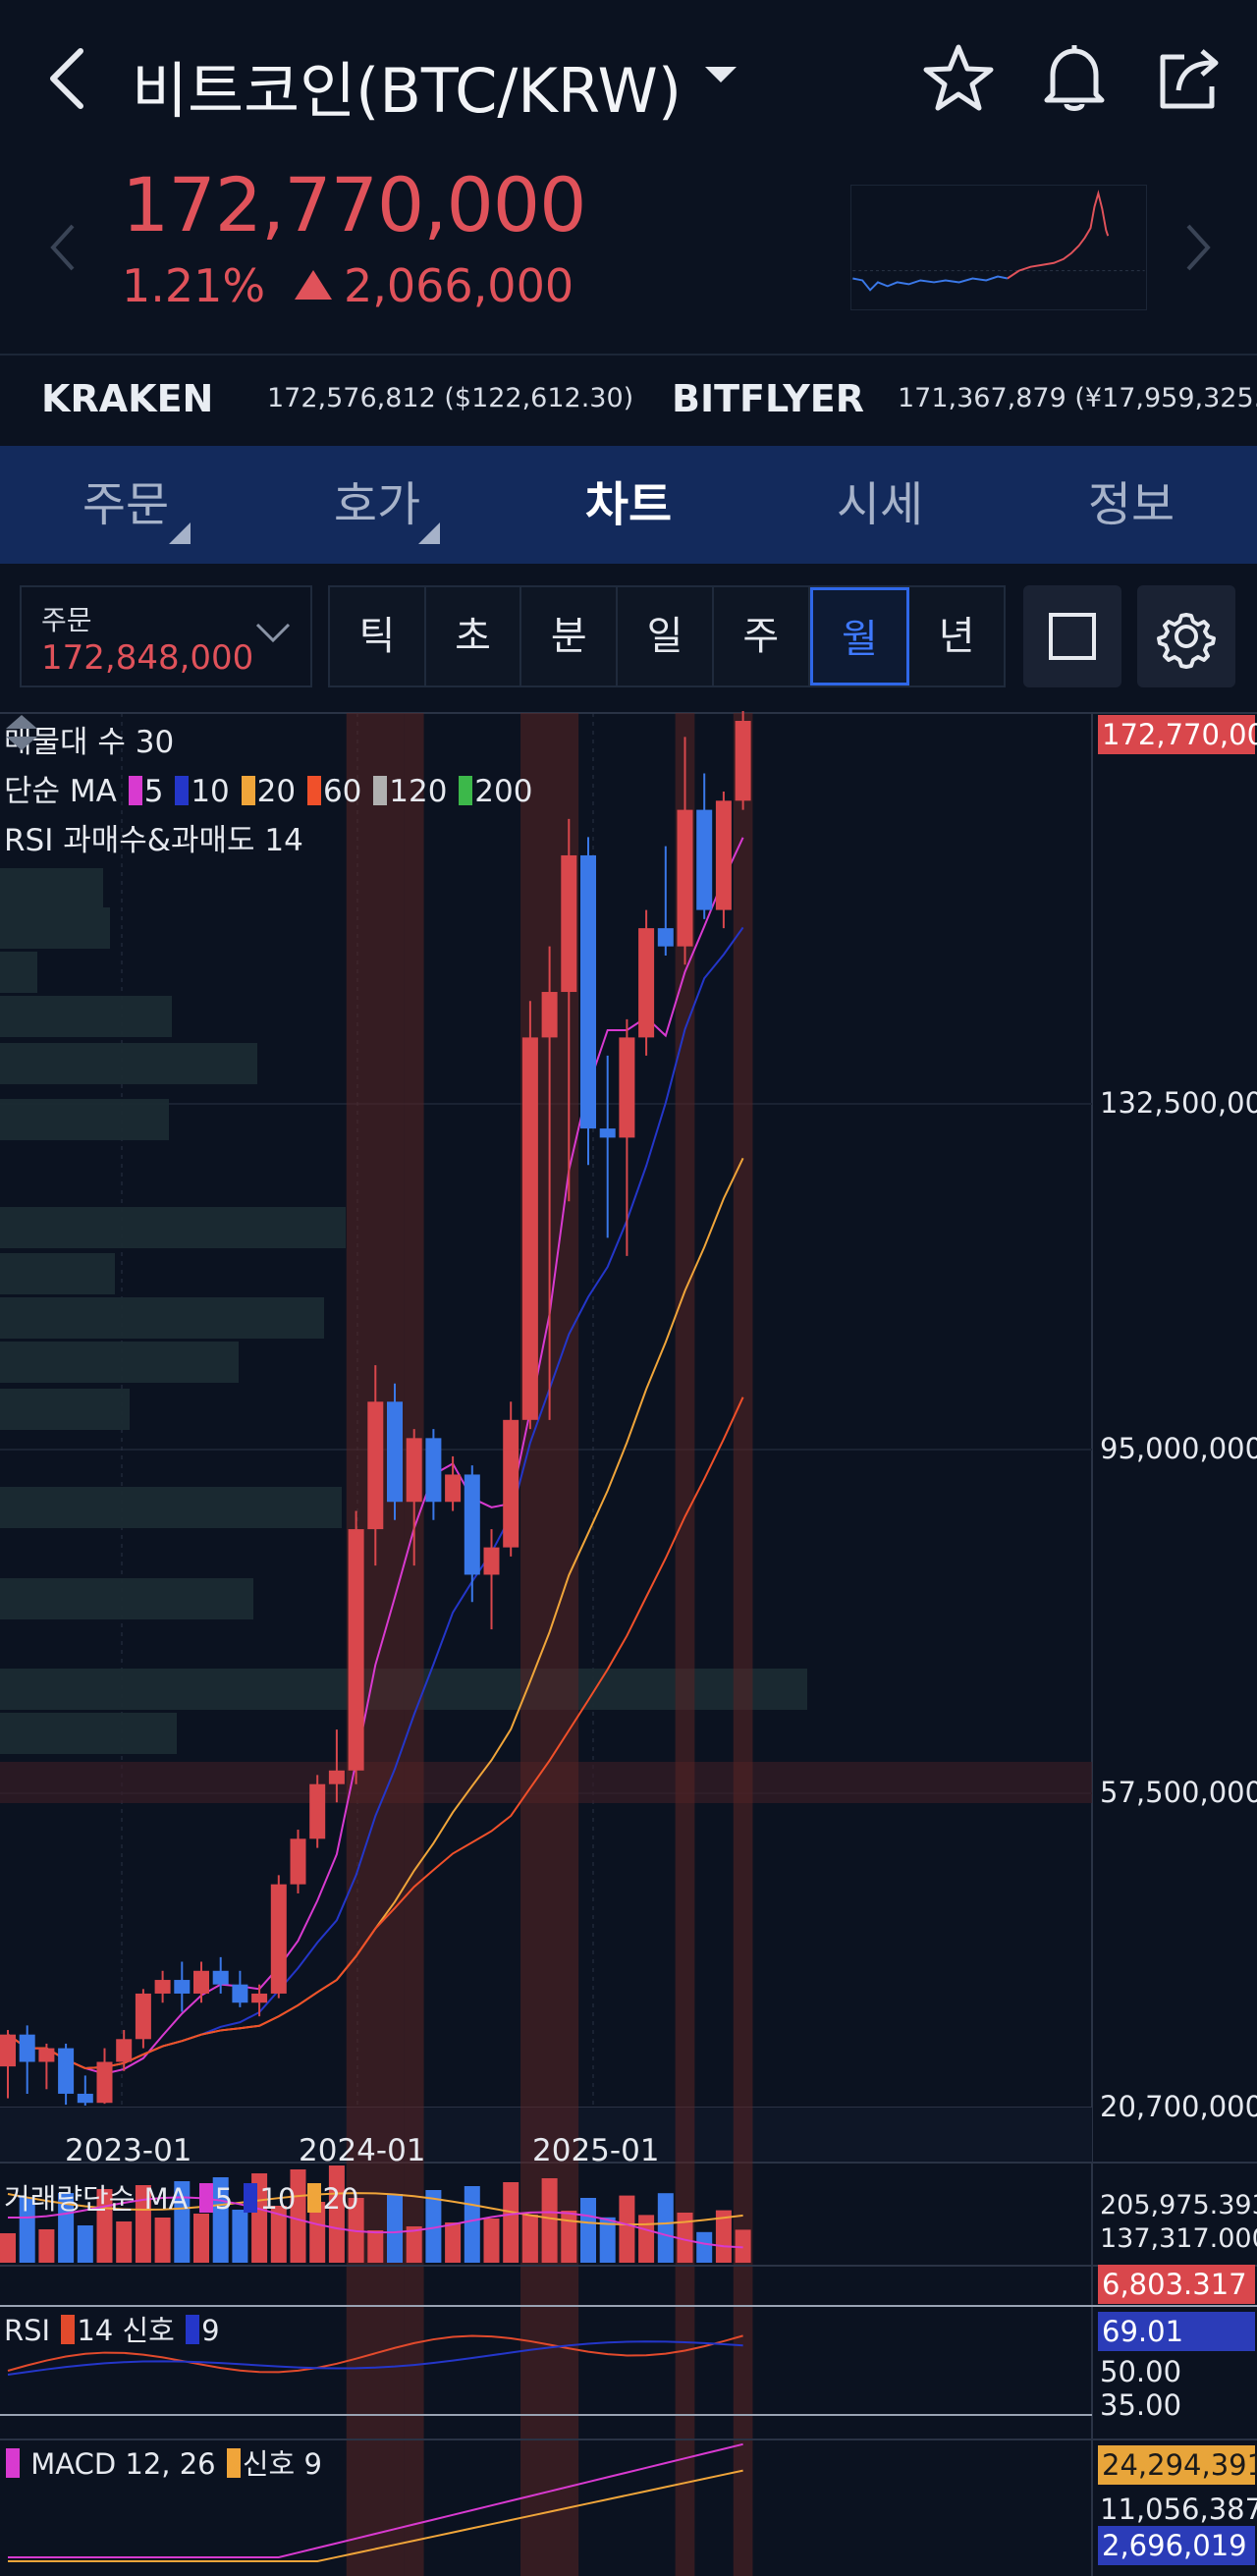 The image size is (1257, 2576). Describe the element at coordinates (1132, 505) in the screenshot. I see `tab-info: 정보` at that location.